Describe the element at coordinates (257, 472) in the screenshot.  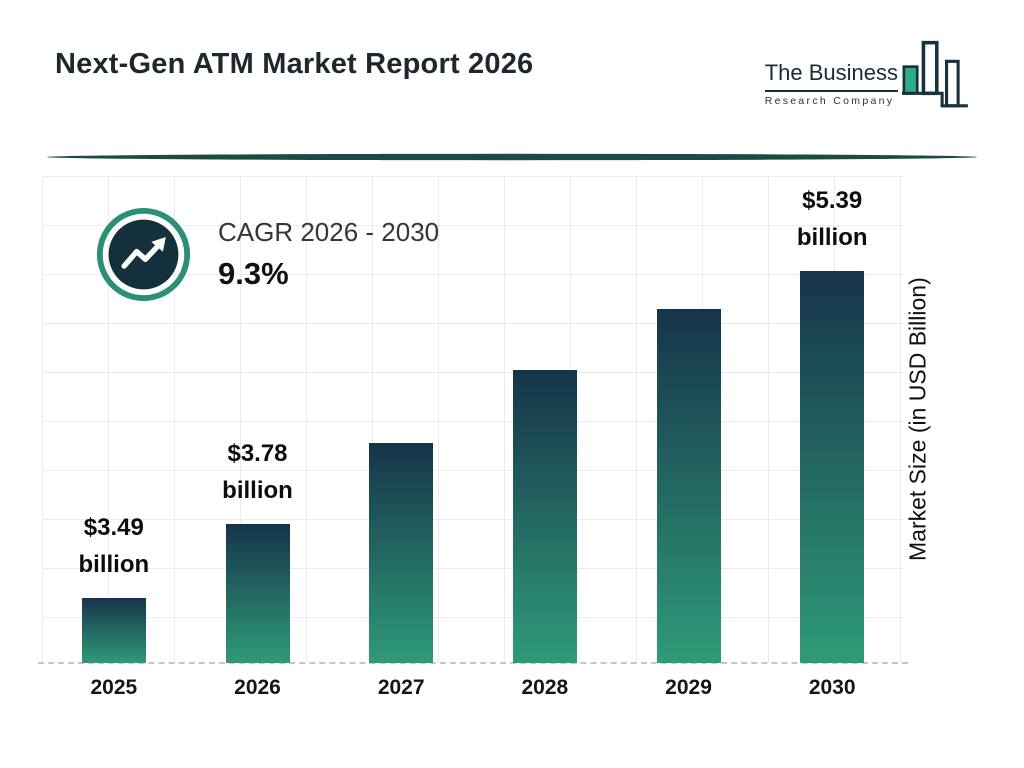
I see `bar-value-label-2026: $3.78 billion` at that location.